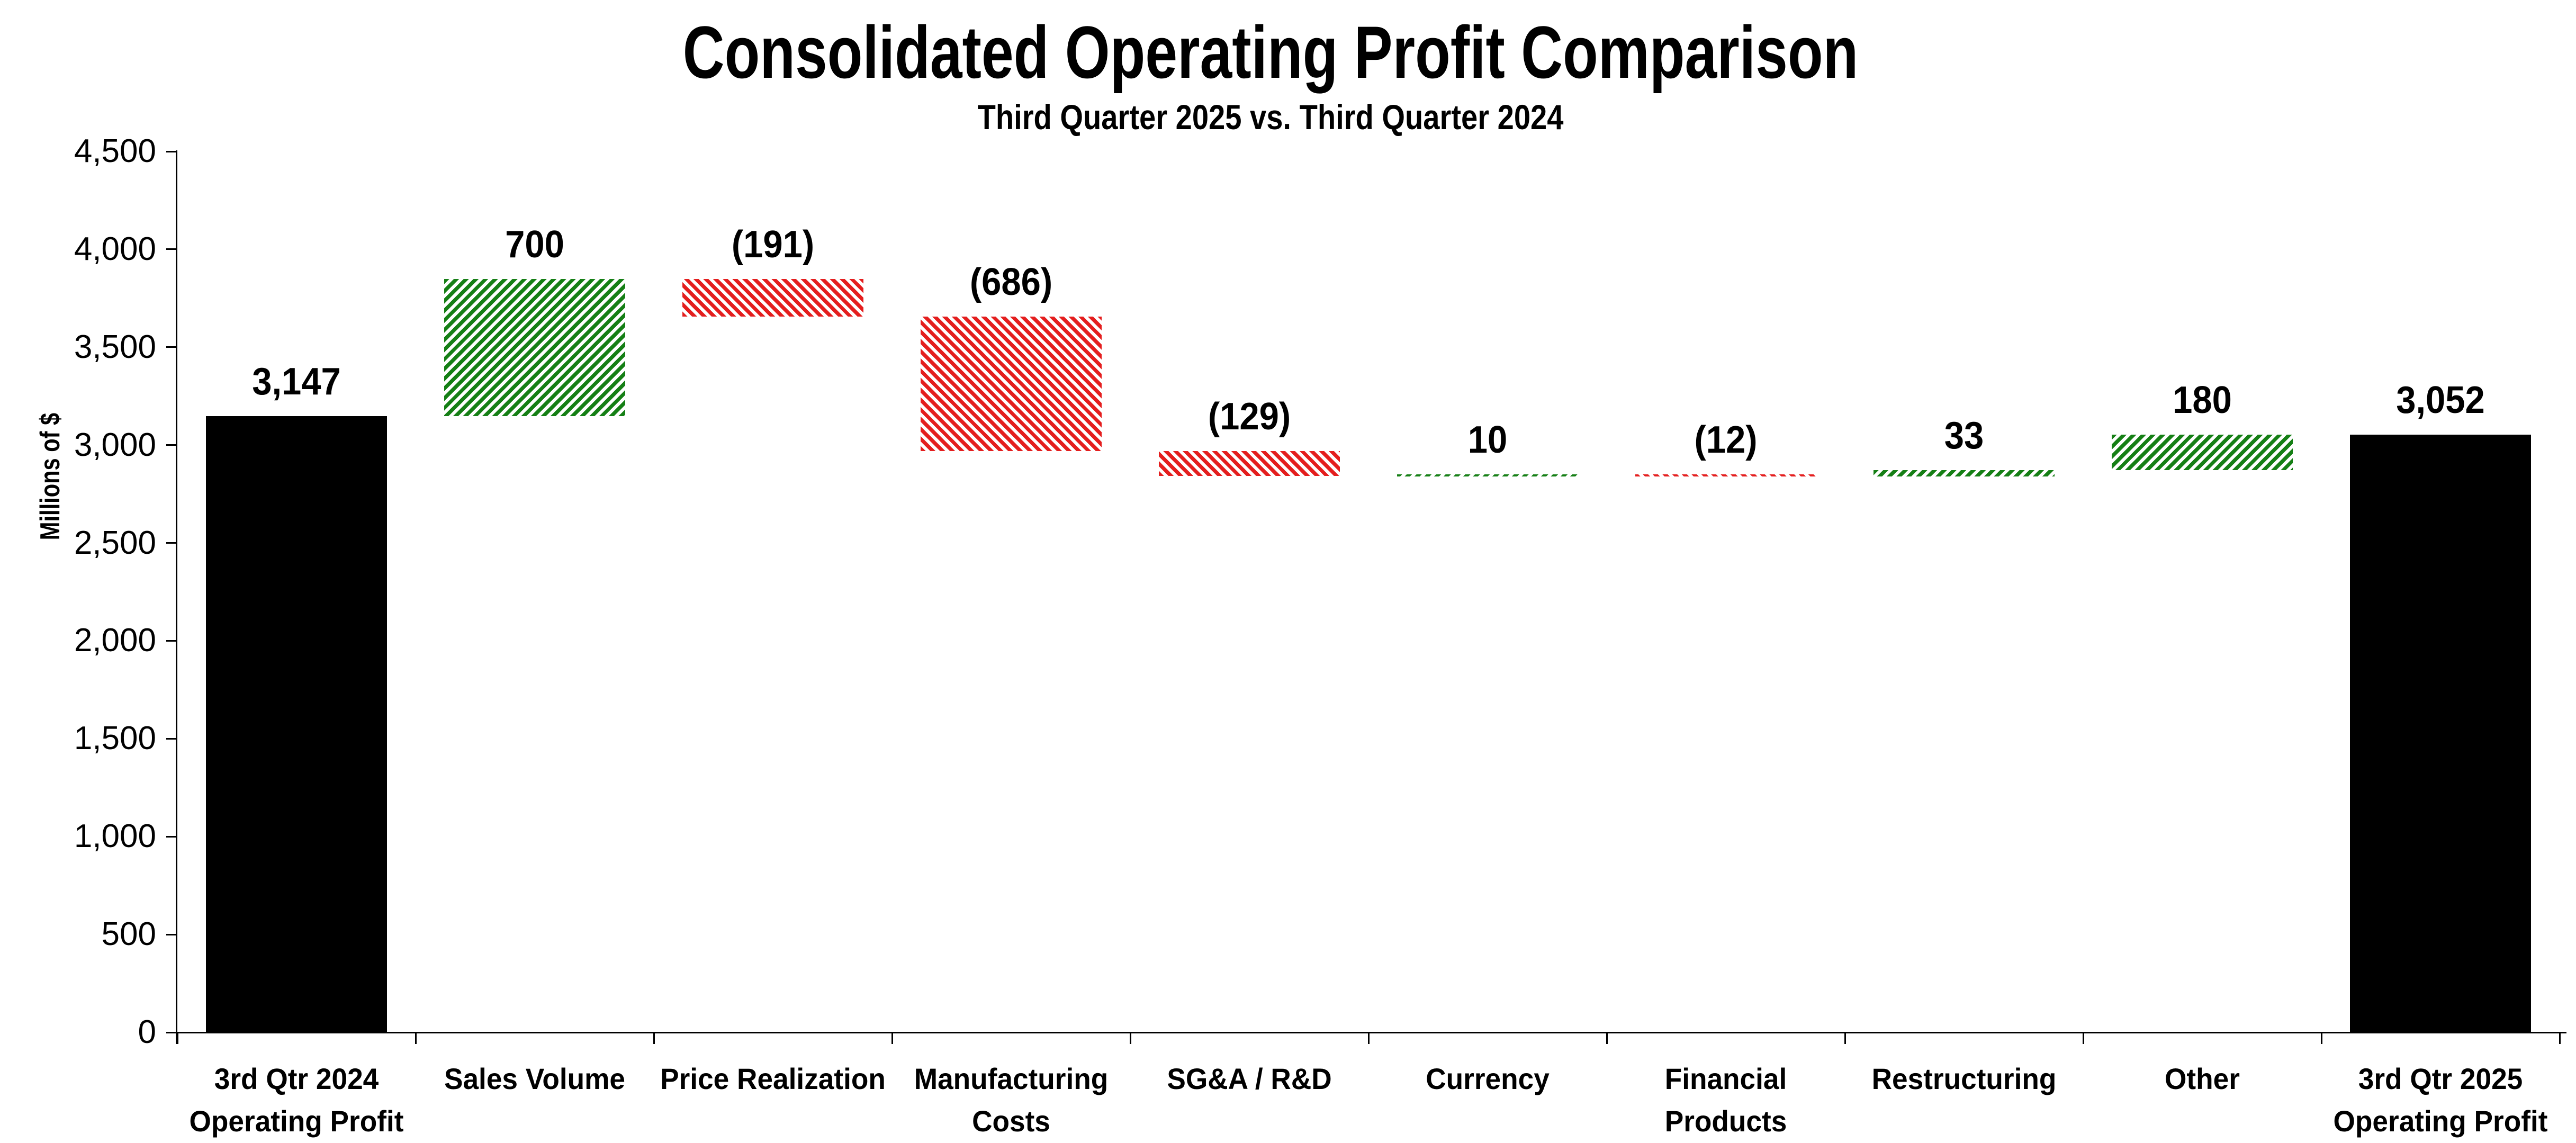  What do you see at coordinates (129, 934) in the screenshot?
I see `y-tick-label: 500` at bounding box center [129, 934].